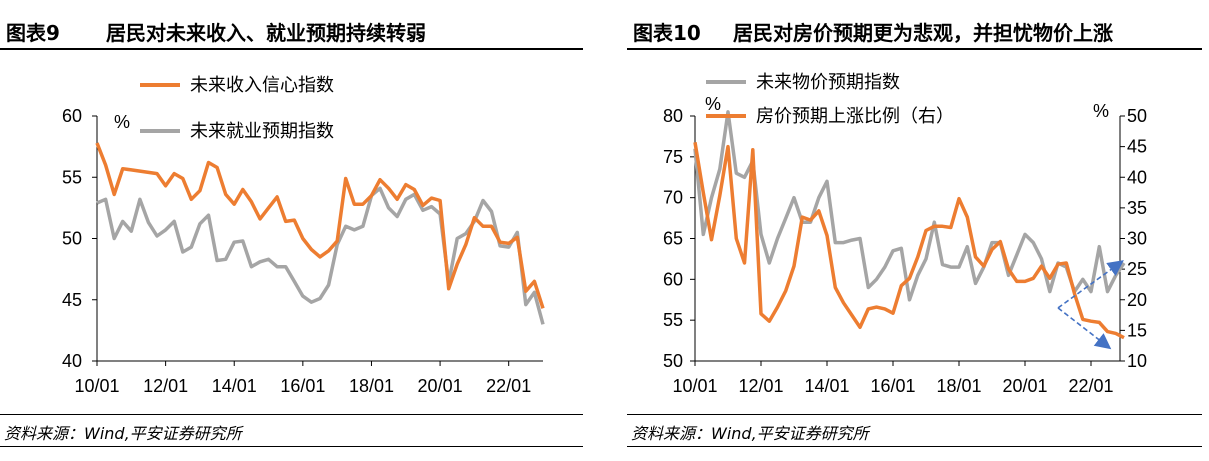 This screenshot has height=461, width=1209. What do you see at coordinates (1137, 330) in the screenshot?
I see `y-tick-label-right: 15` at bounding box center [1137, 330].